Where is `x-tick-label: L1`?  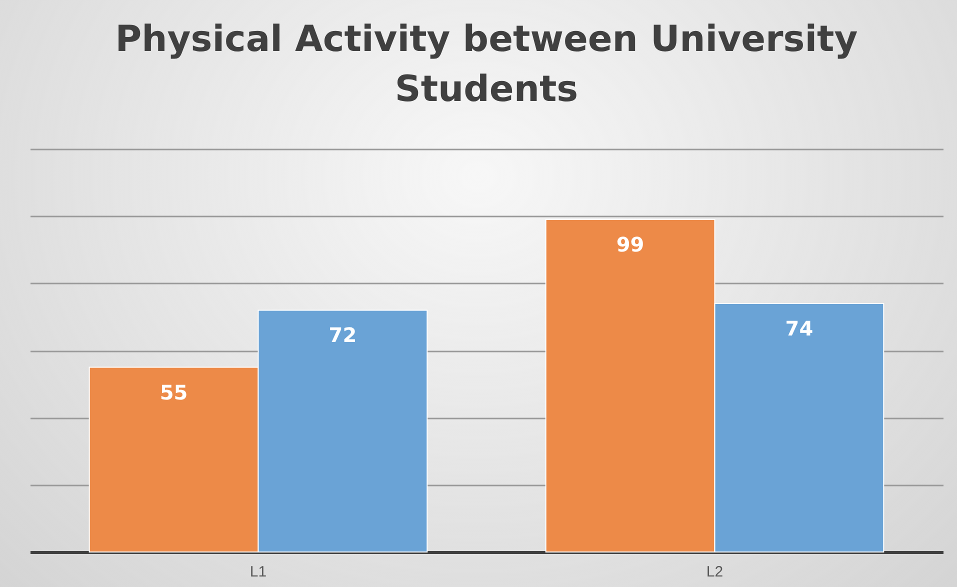 x-tick-label: L1 is located at coordinates (258, 572).